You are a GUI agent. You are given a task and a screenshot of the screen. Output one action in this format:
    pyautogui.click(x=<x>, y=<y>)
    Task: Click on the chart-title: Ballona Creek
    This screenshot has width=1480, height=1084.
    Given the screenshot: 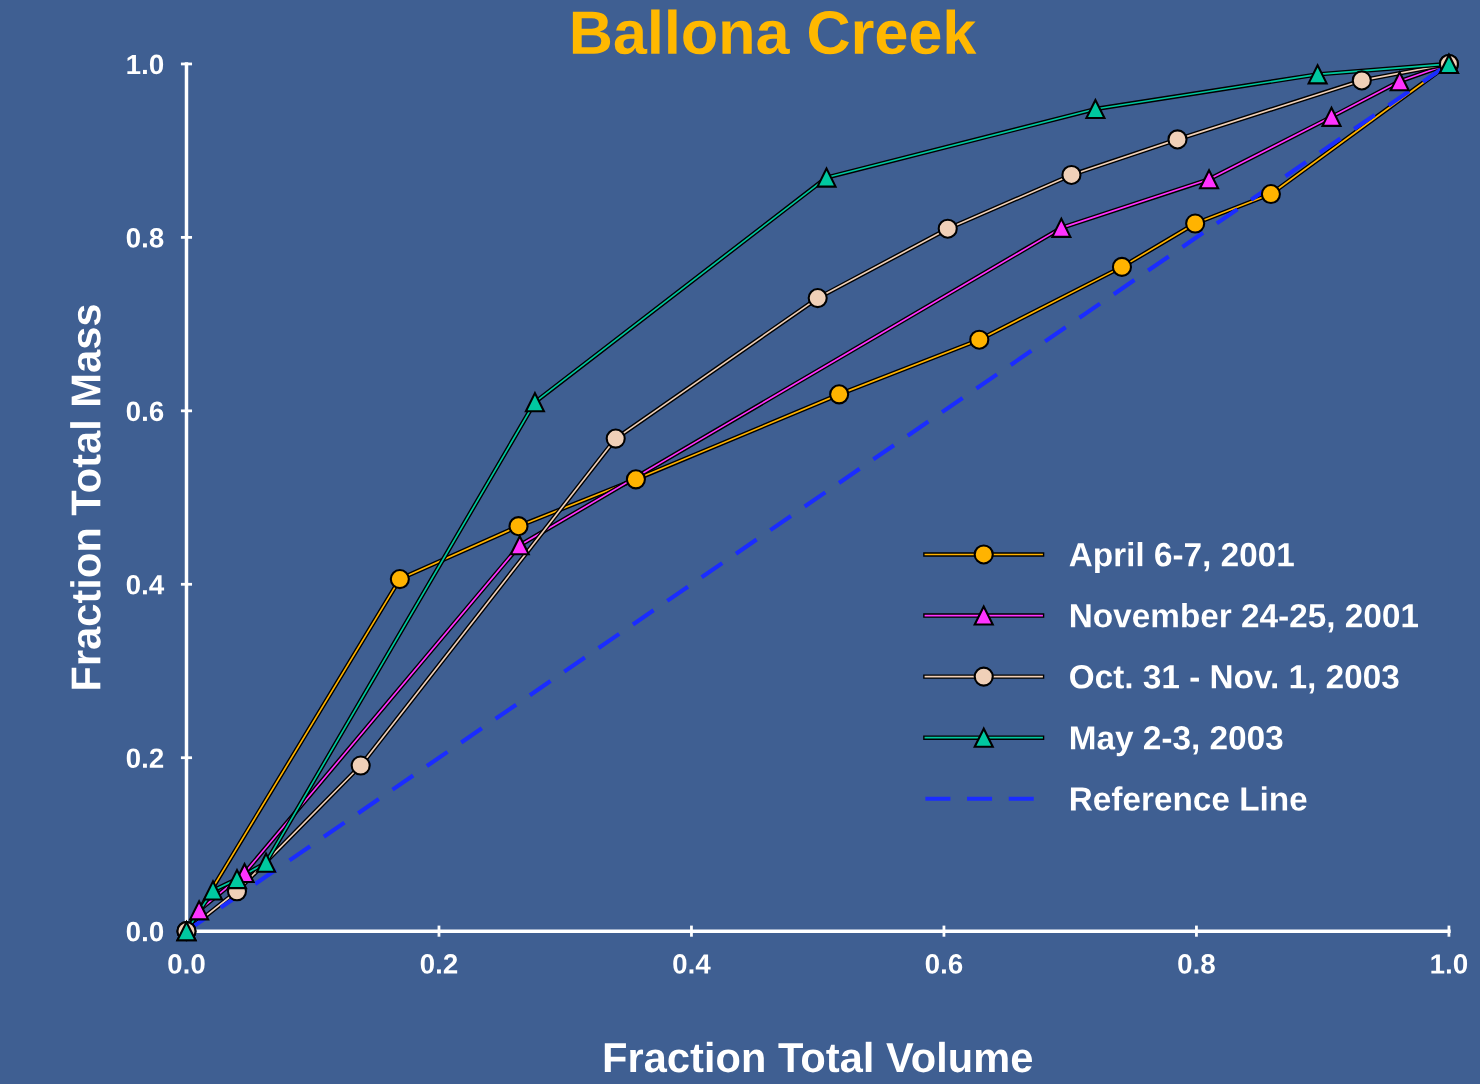 What is the action you would take?
    pyautogui.click(x=774, y=32)
    